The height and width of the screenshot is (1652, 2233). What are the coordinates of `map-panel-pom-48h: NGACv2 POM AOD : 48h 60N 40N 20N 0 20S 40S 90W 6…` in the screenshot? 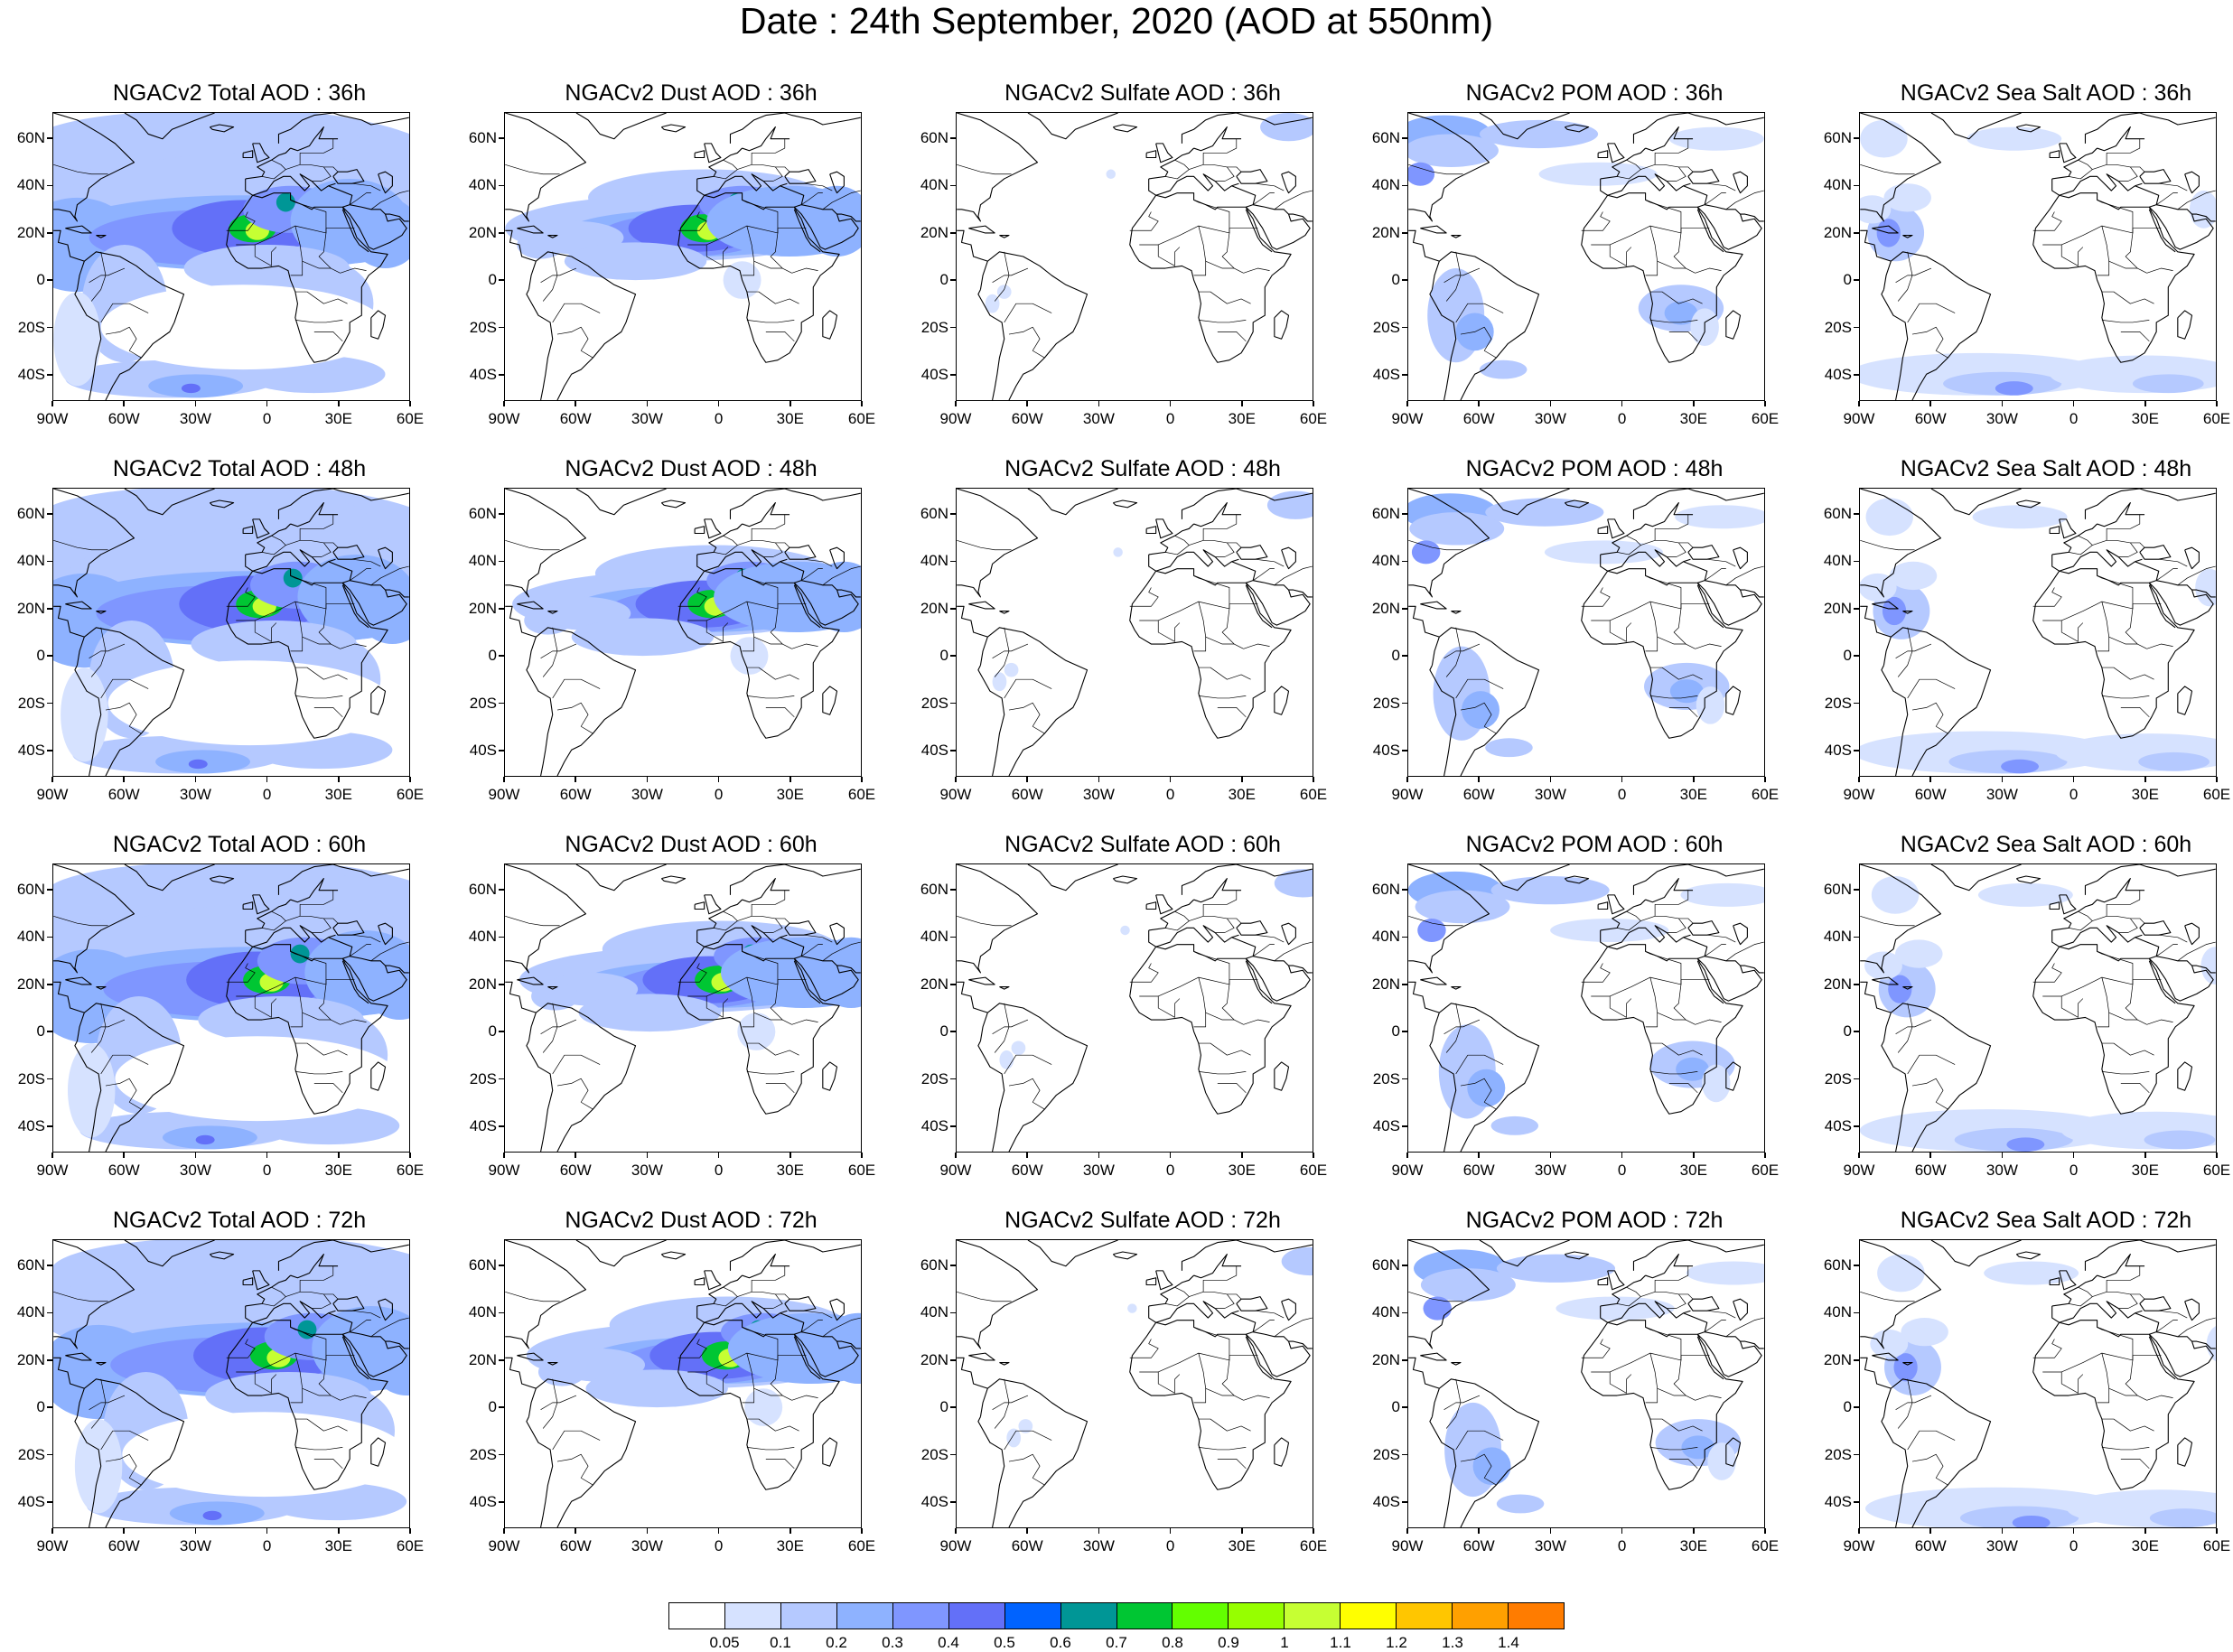 It's located at (1567, 629).